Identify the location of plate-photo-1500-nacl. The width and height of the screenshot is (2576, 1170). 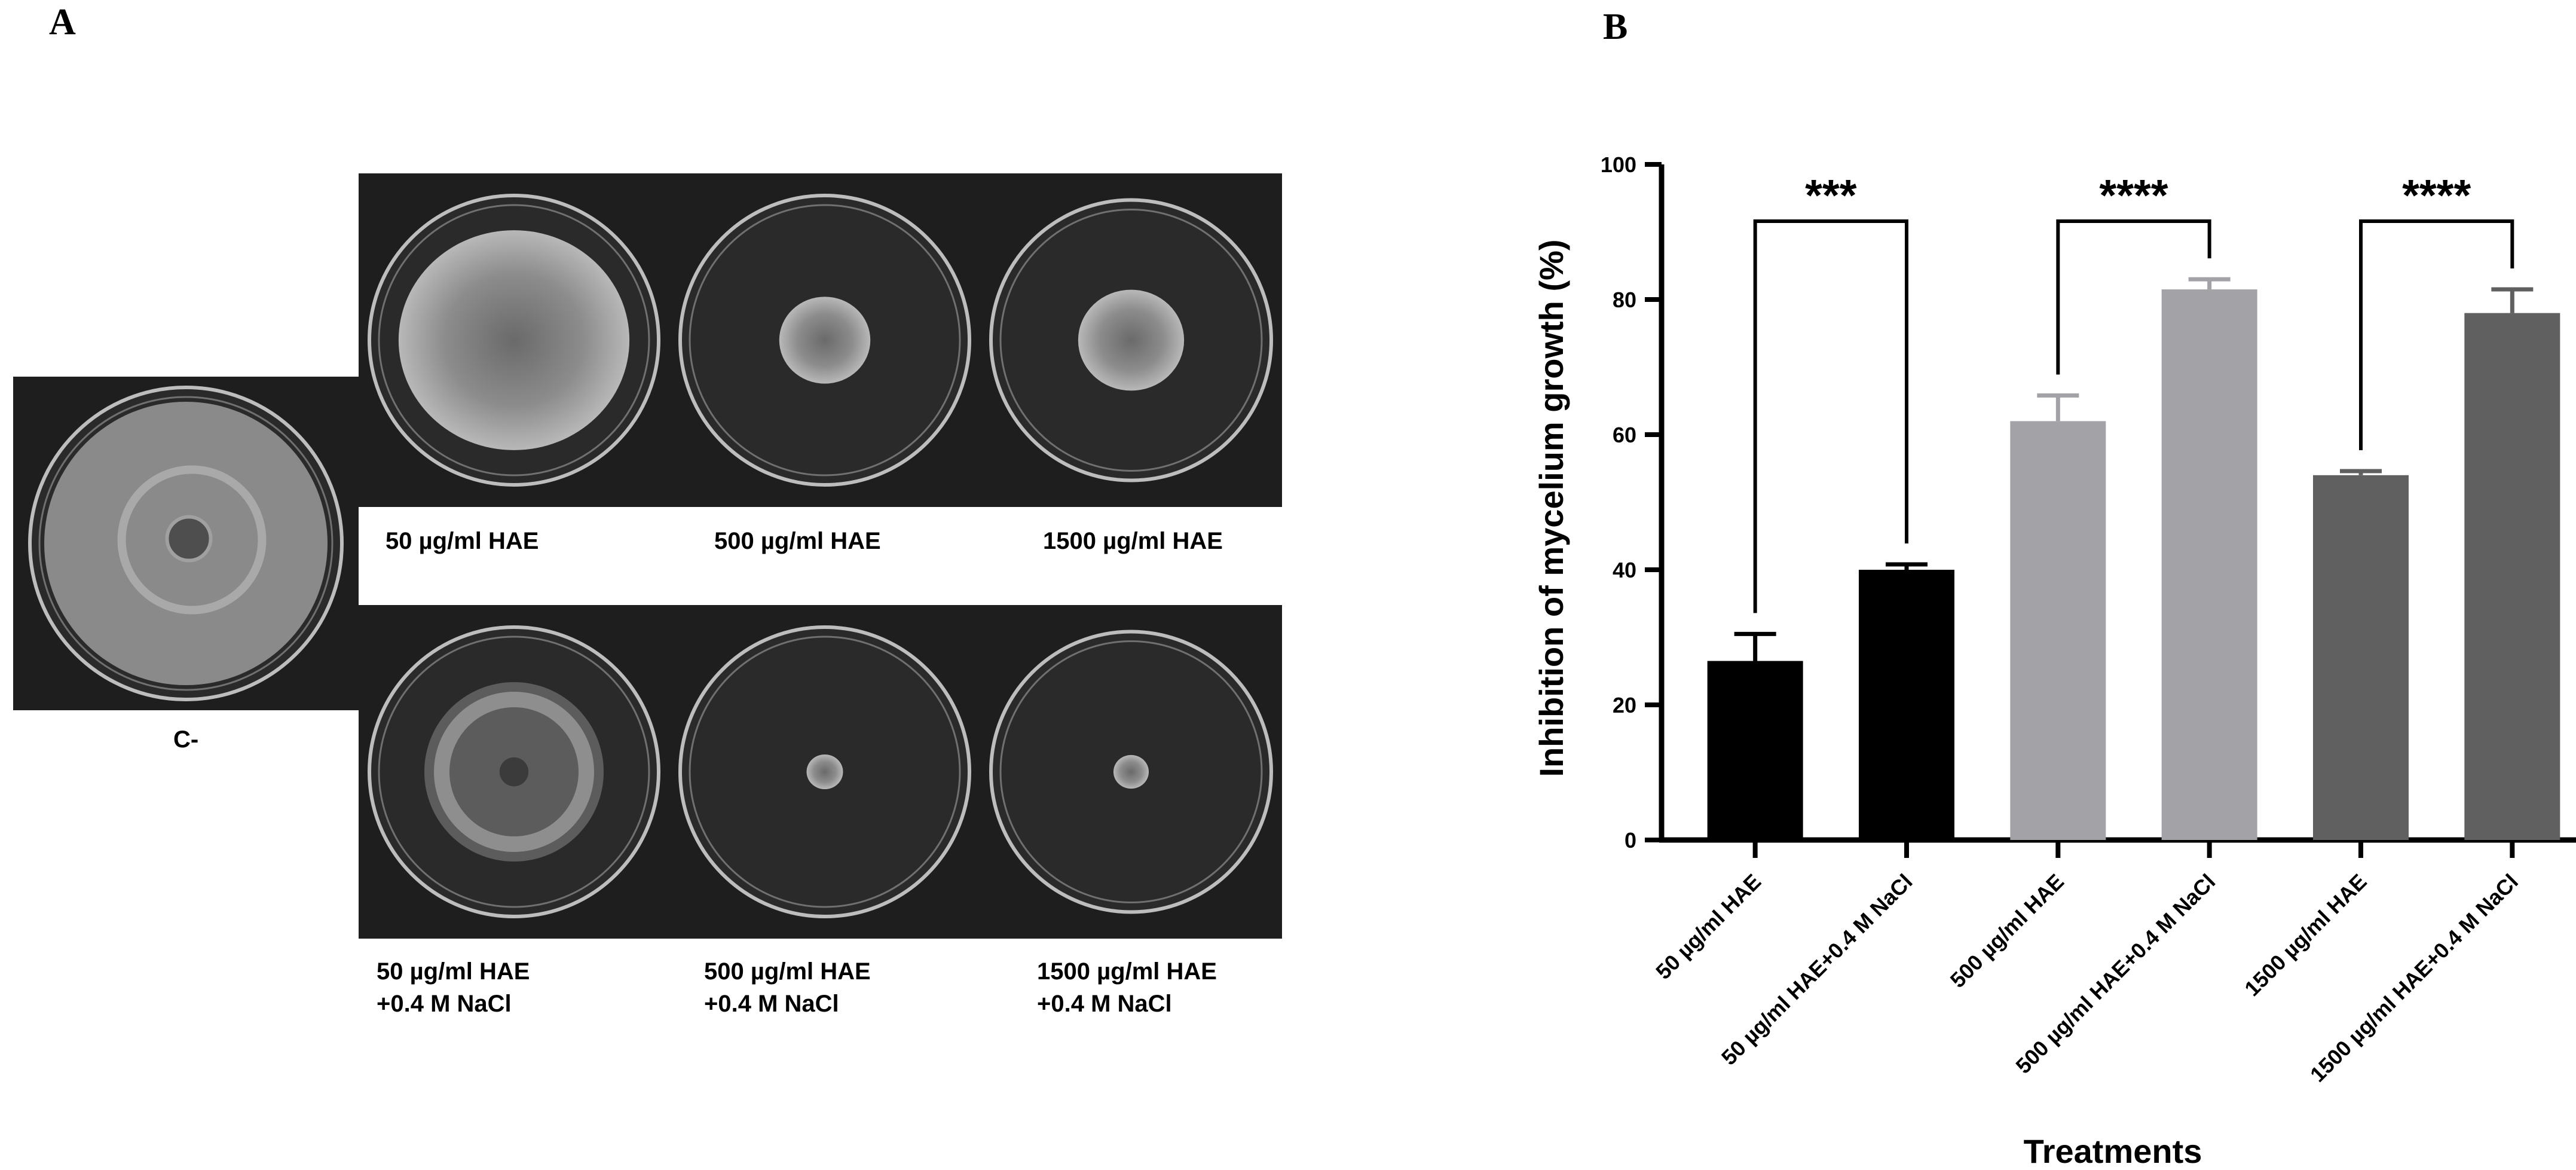
(1131, 772).